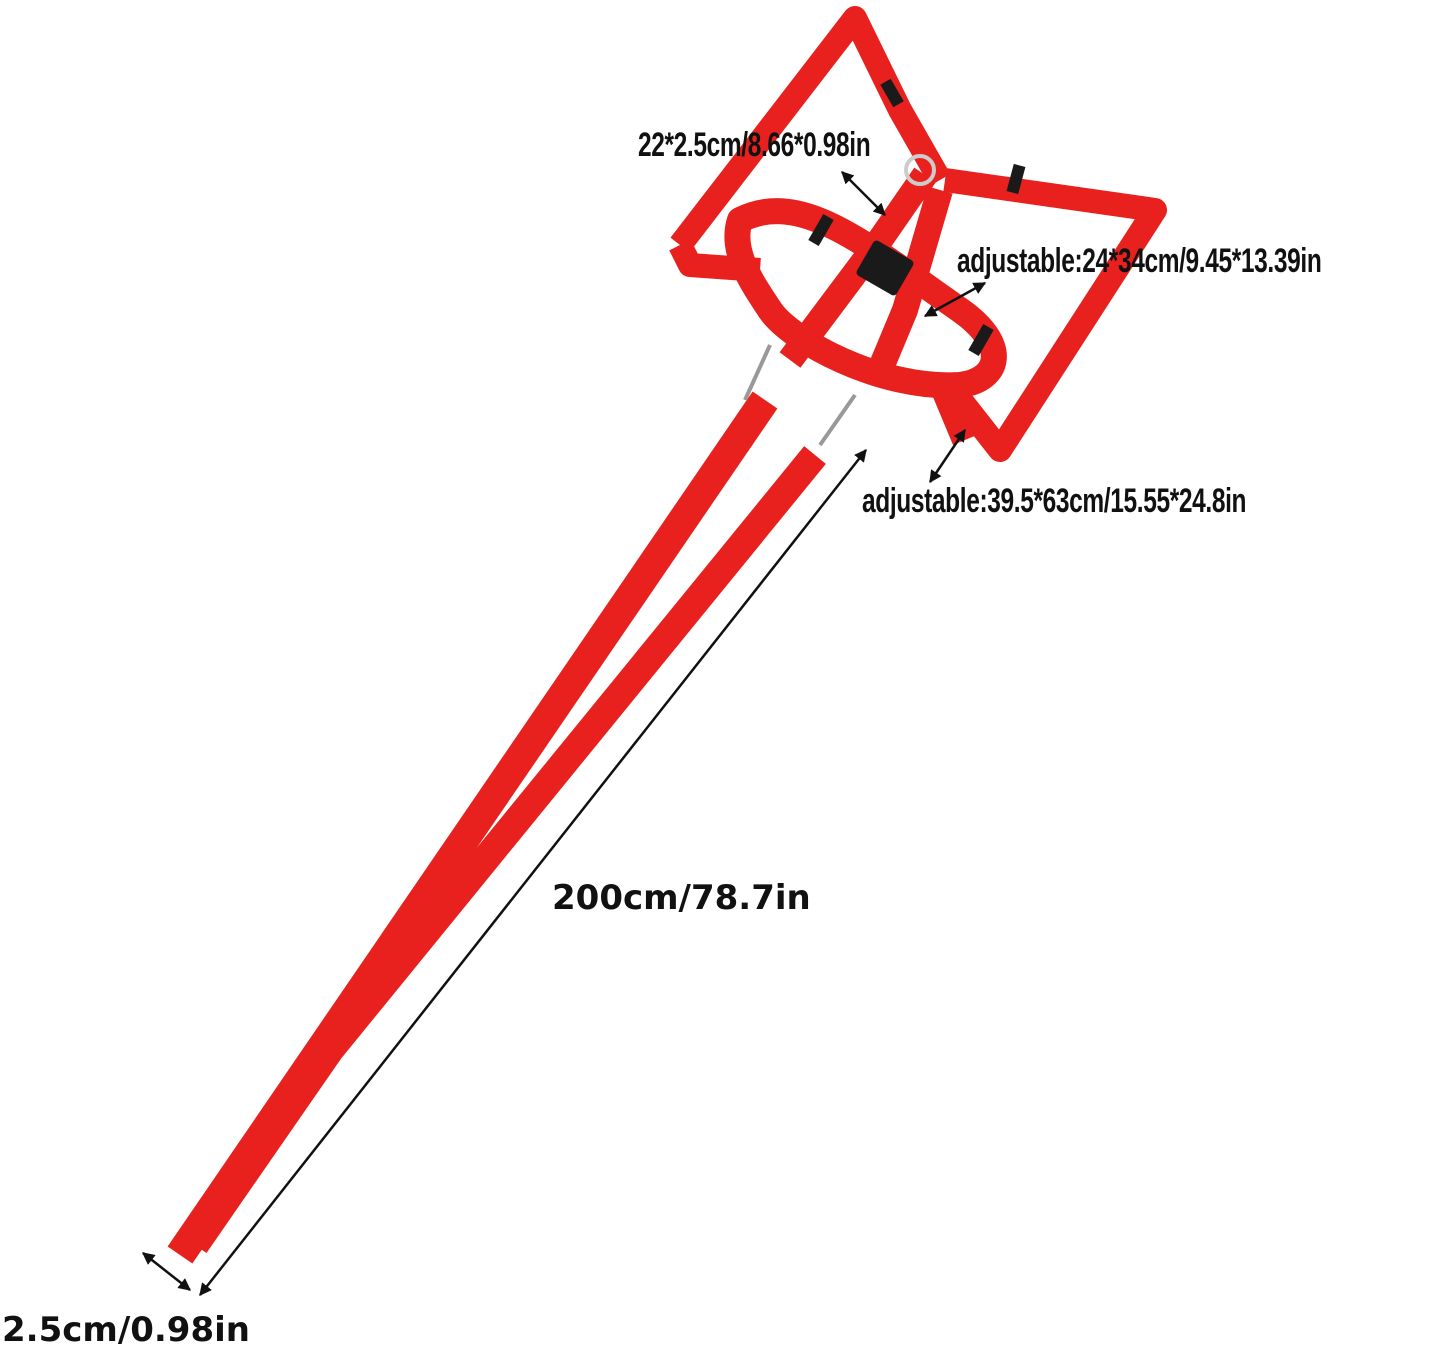 The width and height of the screenshot is (1446, 1354). I want to click on leash-clips, so click(839, 300).